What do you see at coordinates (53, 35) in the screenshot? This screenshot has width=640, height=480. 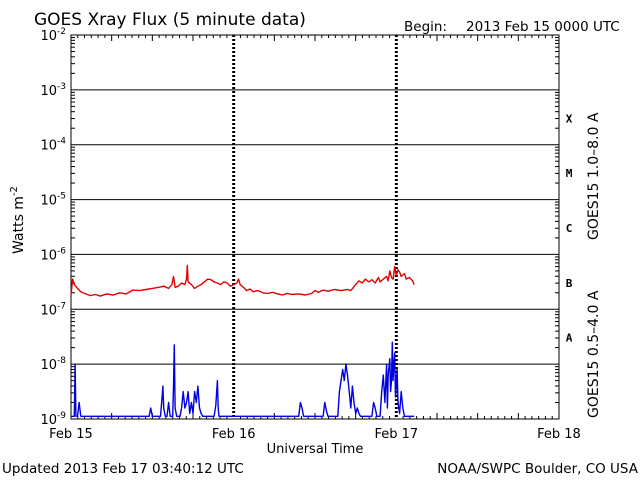 I see `y-tick-label: 10⁻²` at bounding box center [53, 35].